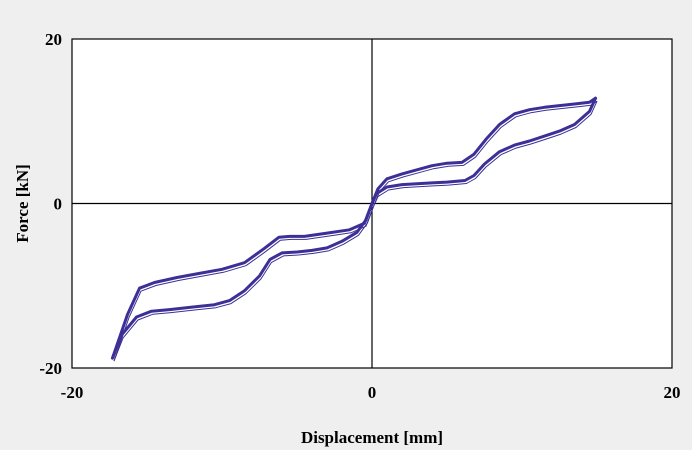 The width and height of the screenshot is (692, 450). What do you see at coordinates (58, 204) in the screenshot?
I see `y-tick-label: 0` at bounding box center [58, 204].